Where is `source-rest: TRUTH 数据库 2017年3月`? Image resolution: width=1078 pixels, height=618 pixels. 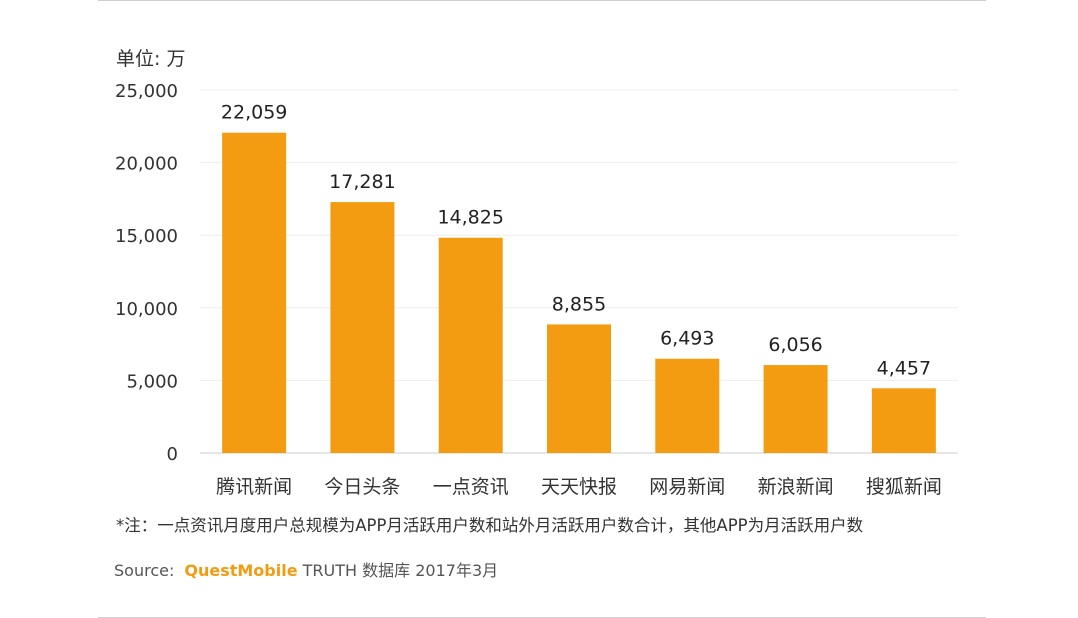
source-rest: TRUTH 数据库 2017年3月 is located at coordinates (400, 570).